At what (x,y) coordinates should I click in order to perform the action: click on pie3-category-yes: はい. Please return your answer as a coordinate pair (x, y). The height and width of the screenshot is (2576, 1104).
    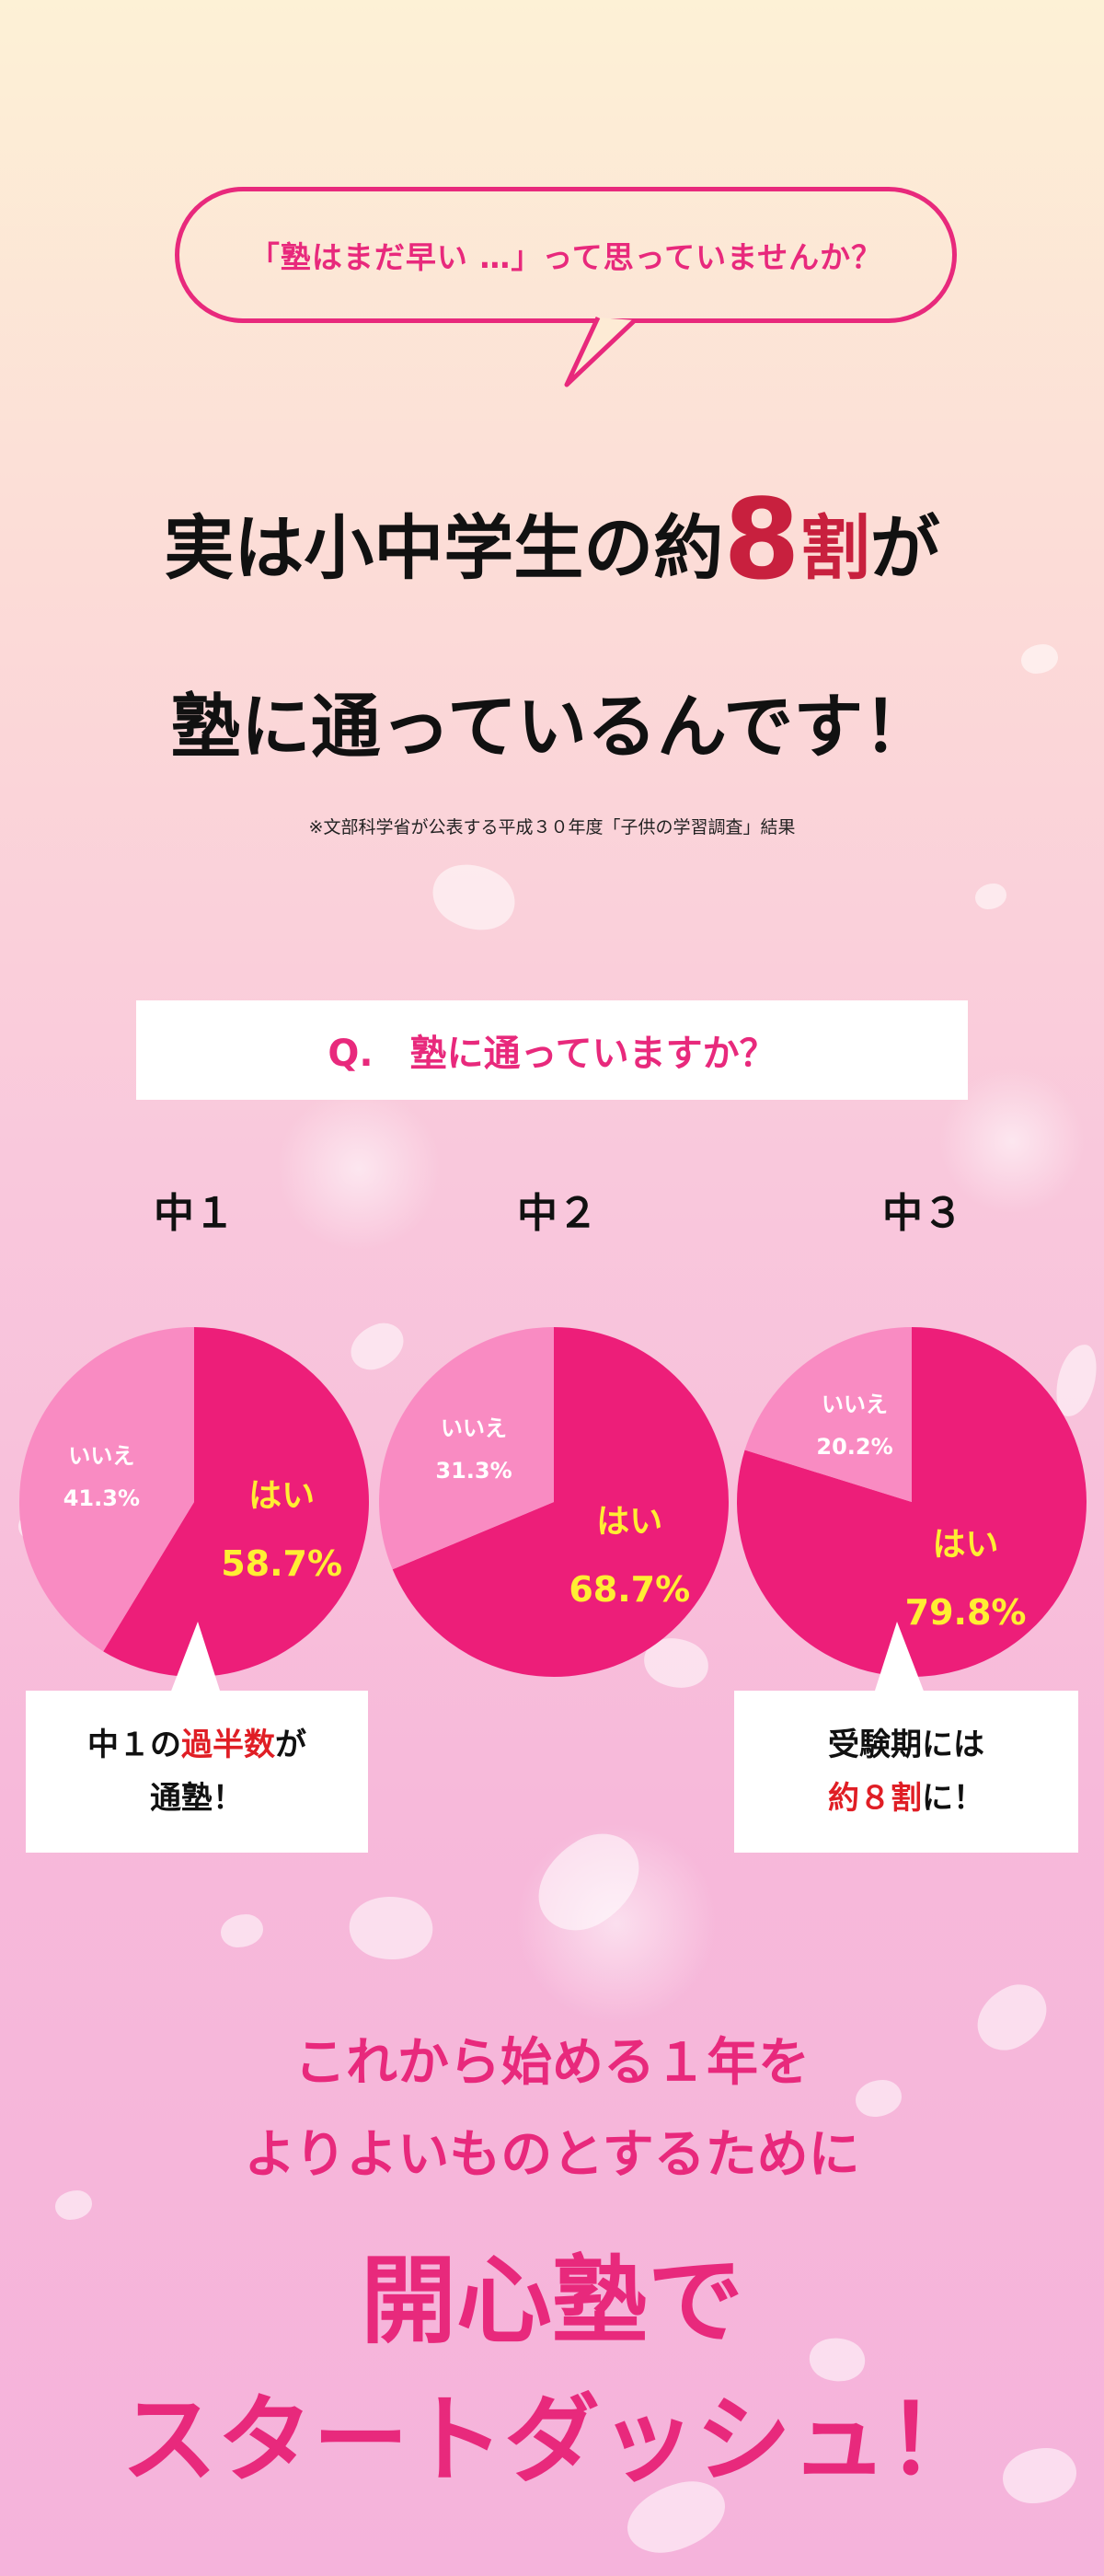
    Looking at the image, I should click on (965, 1544).